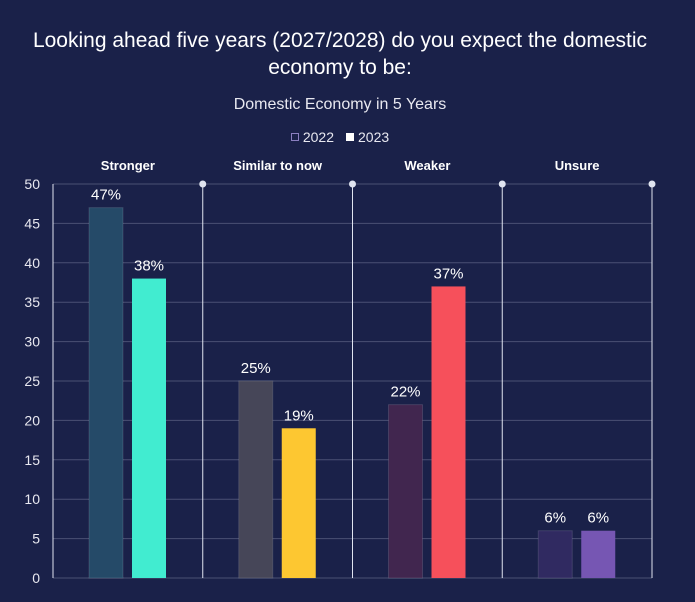 Image resolution: width=695 pixels, height=602 pixels. I want to click on data-label-2023-1: 19%, so click(299, 415).